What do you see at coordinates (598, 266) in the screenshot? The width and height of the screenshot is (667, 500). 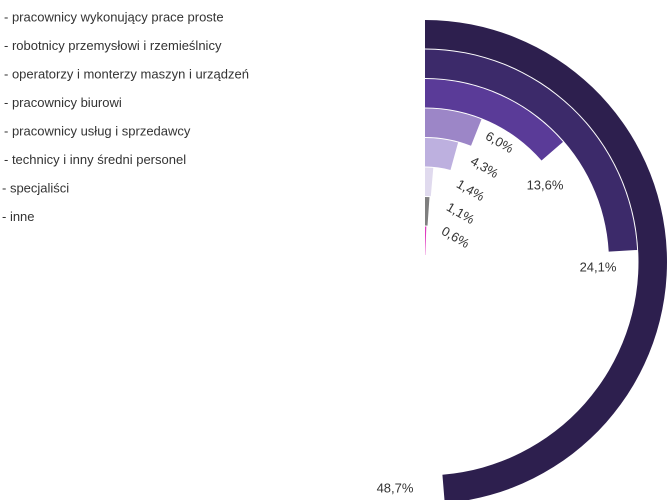 I see `value-label: 24,1%` at bounding box center [598, 266].